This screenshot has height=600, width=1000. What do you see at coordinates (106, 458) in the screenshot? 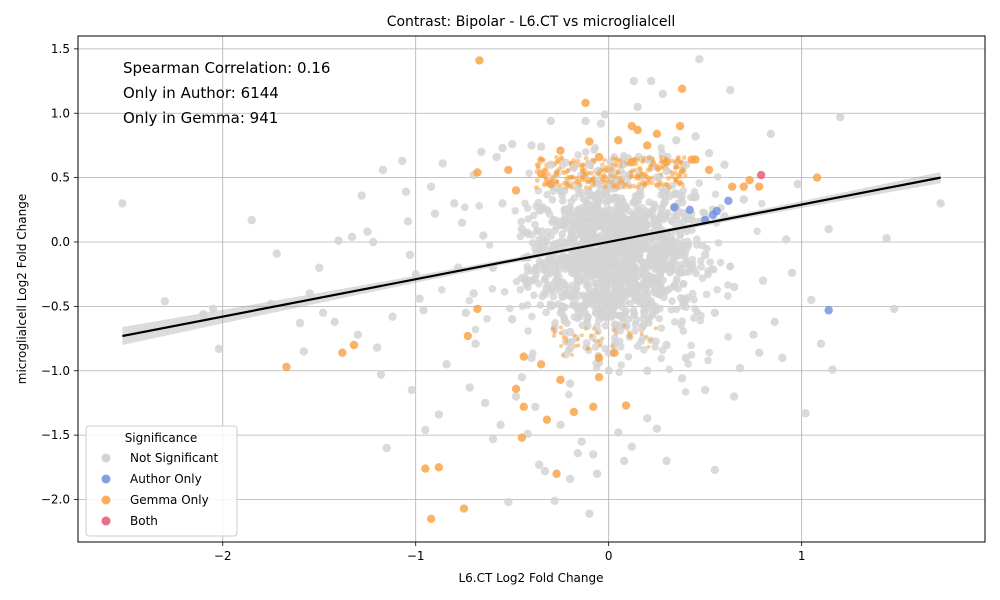
I see `legend-marker-not-significant` at bounding box center [106, 458].